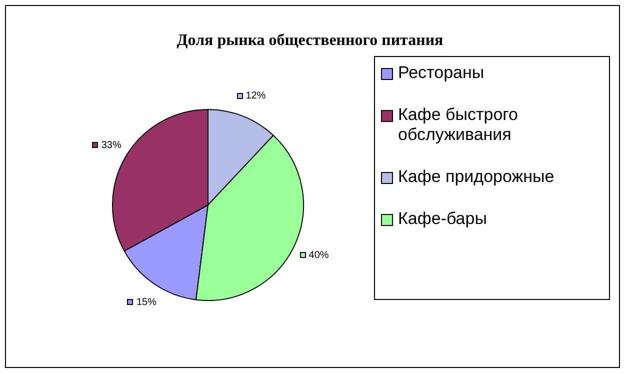 The image size is (625, 373). Describe the element at coordinates (111, 145) in the screenshot. I see `data-label: 33%` at that location.